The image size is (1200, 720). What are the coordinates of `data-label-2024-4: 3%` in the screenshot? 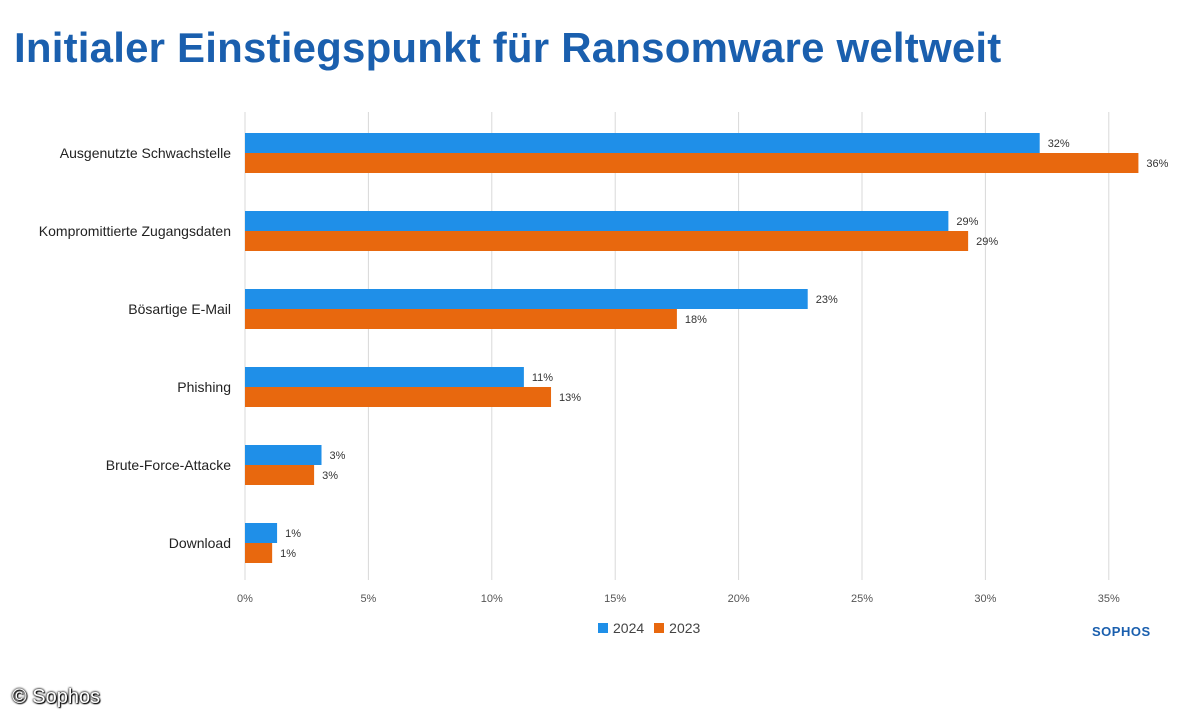 It's located at (338, 456).